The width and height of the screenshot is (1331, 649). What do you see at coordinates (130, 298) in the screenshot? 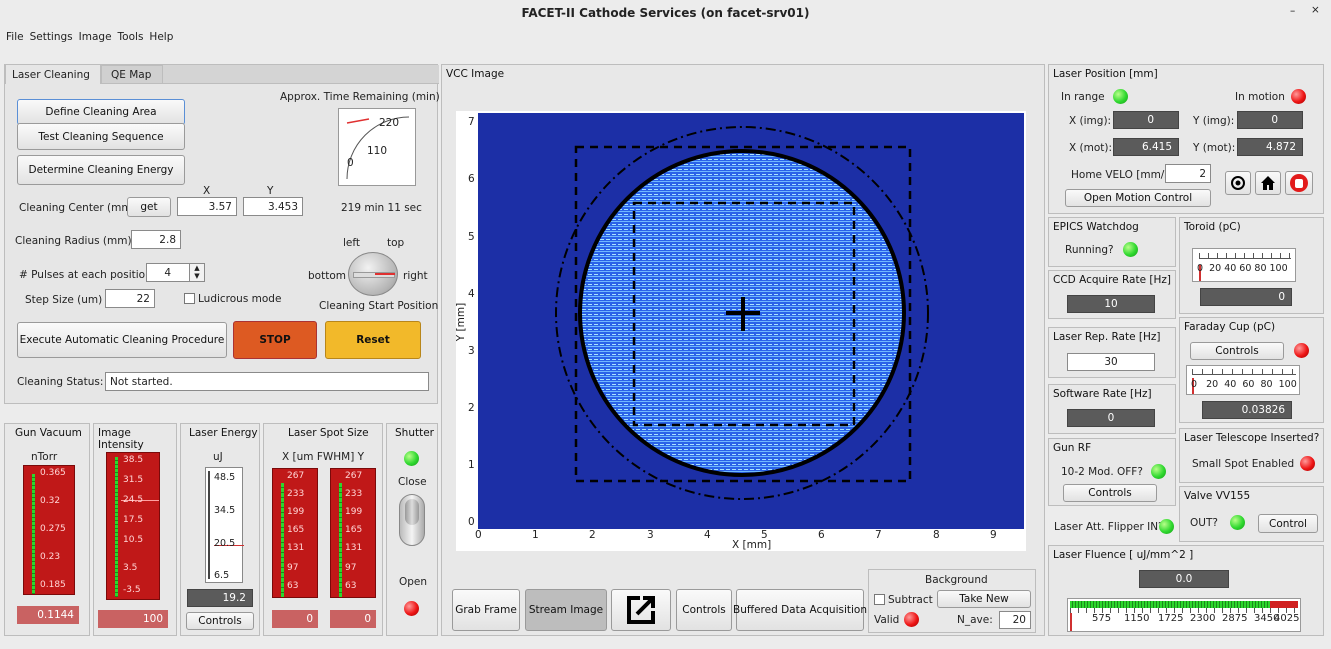
I see `step-size-field: 22` at bounding box center [130, 298].